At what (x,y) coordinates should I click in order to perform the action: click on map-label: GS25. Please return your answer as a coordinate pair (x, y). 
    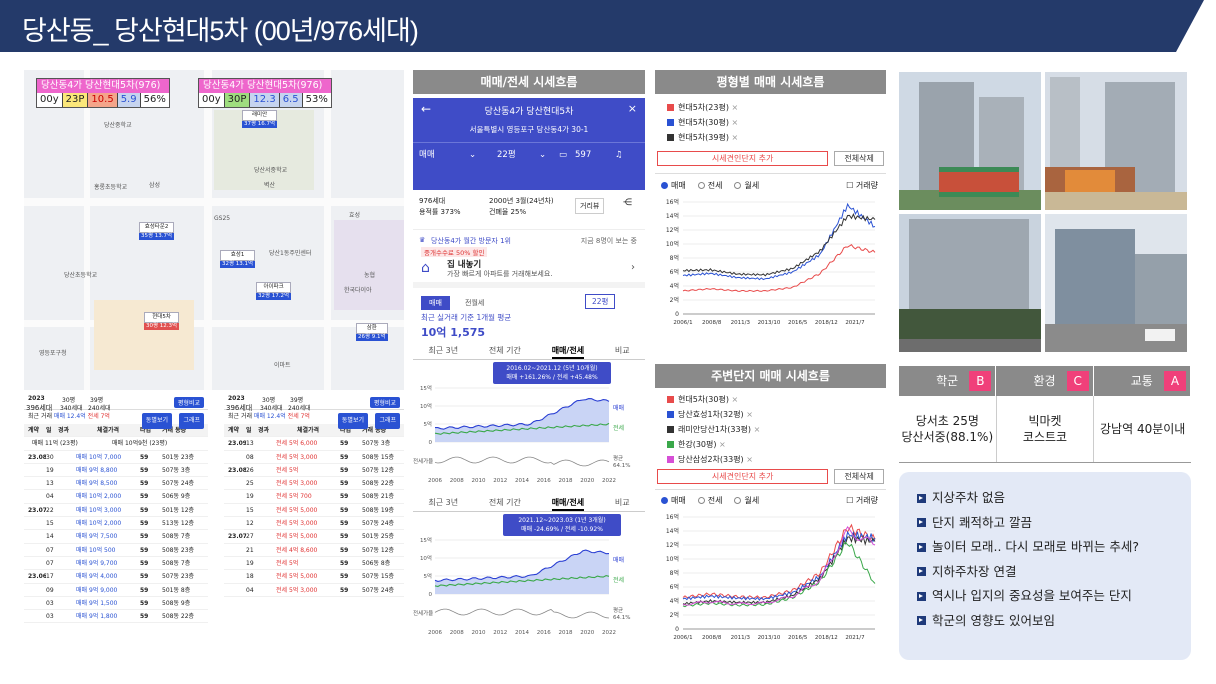
    Looking at the image, I should click on (222, 218).